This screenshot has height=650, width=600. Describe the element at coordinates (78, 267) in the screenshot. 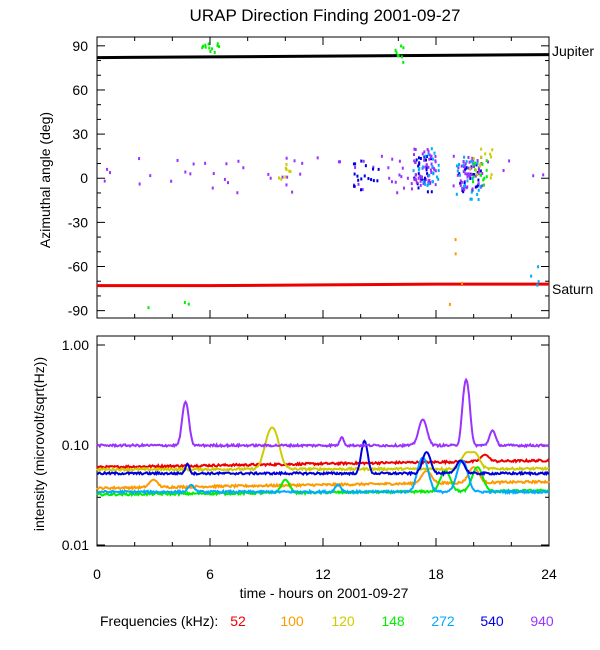

I see `azimuth-ytick-label: -60` at that location.